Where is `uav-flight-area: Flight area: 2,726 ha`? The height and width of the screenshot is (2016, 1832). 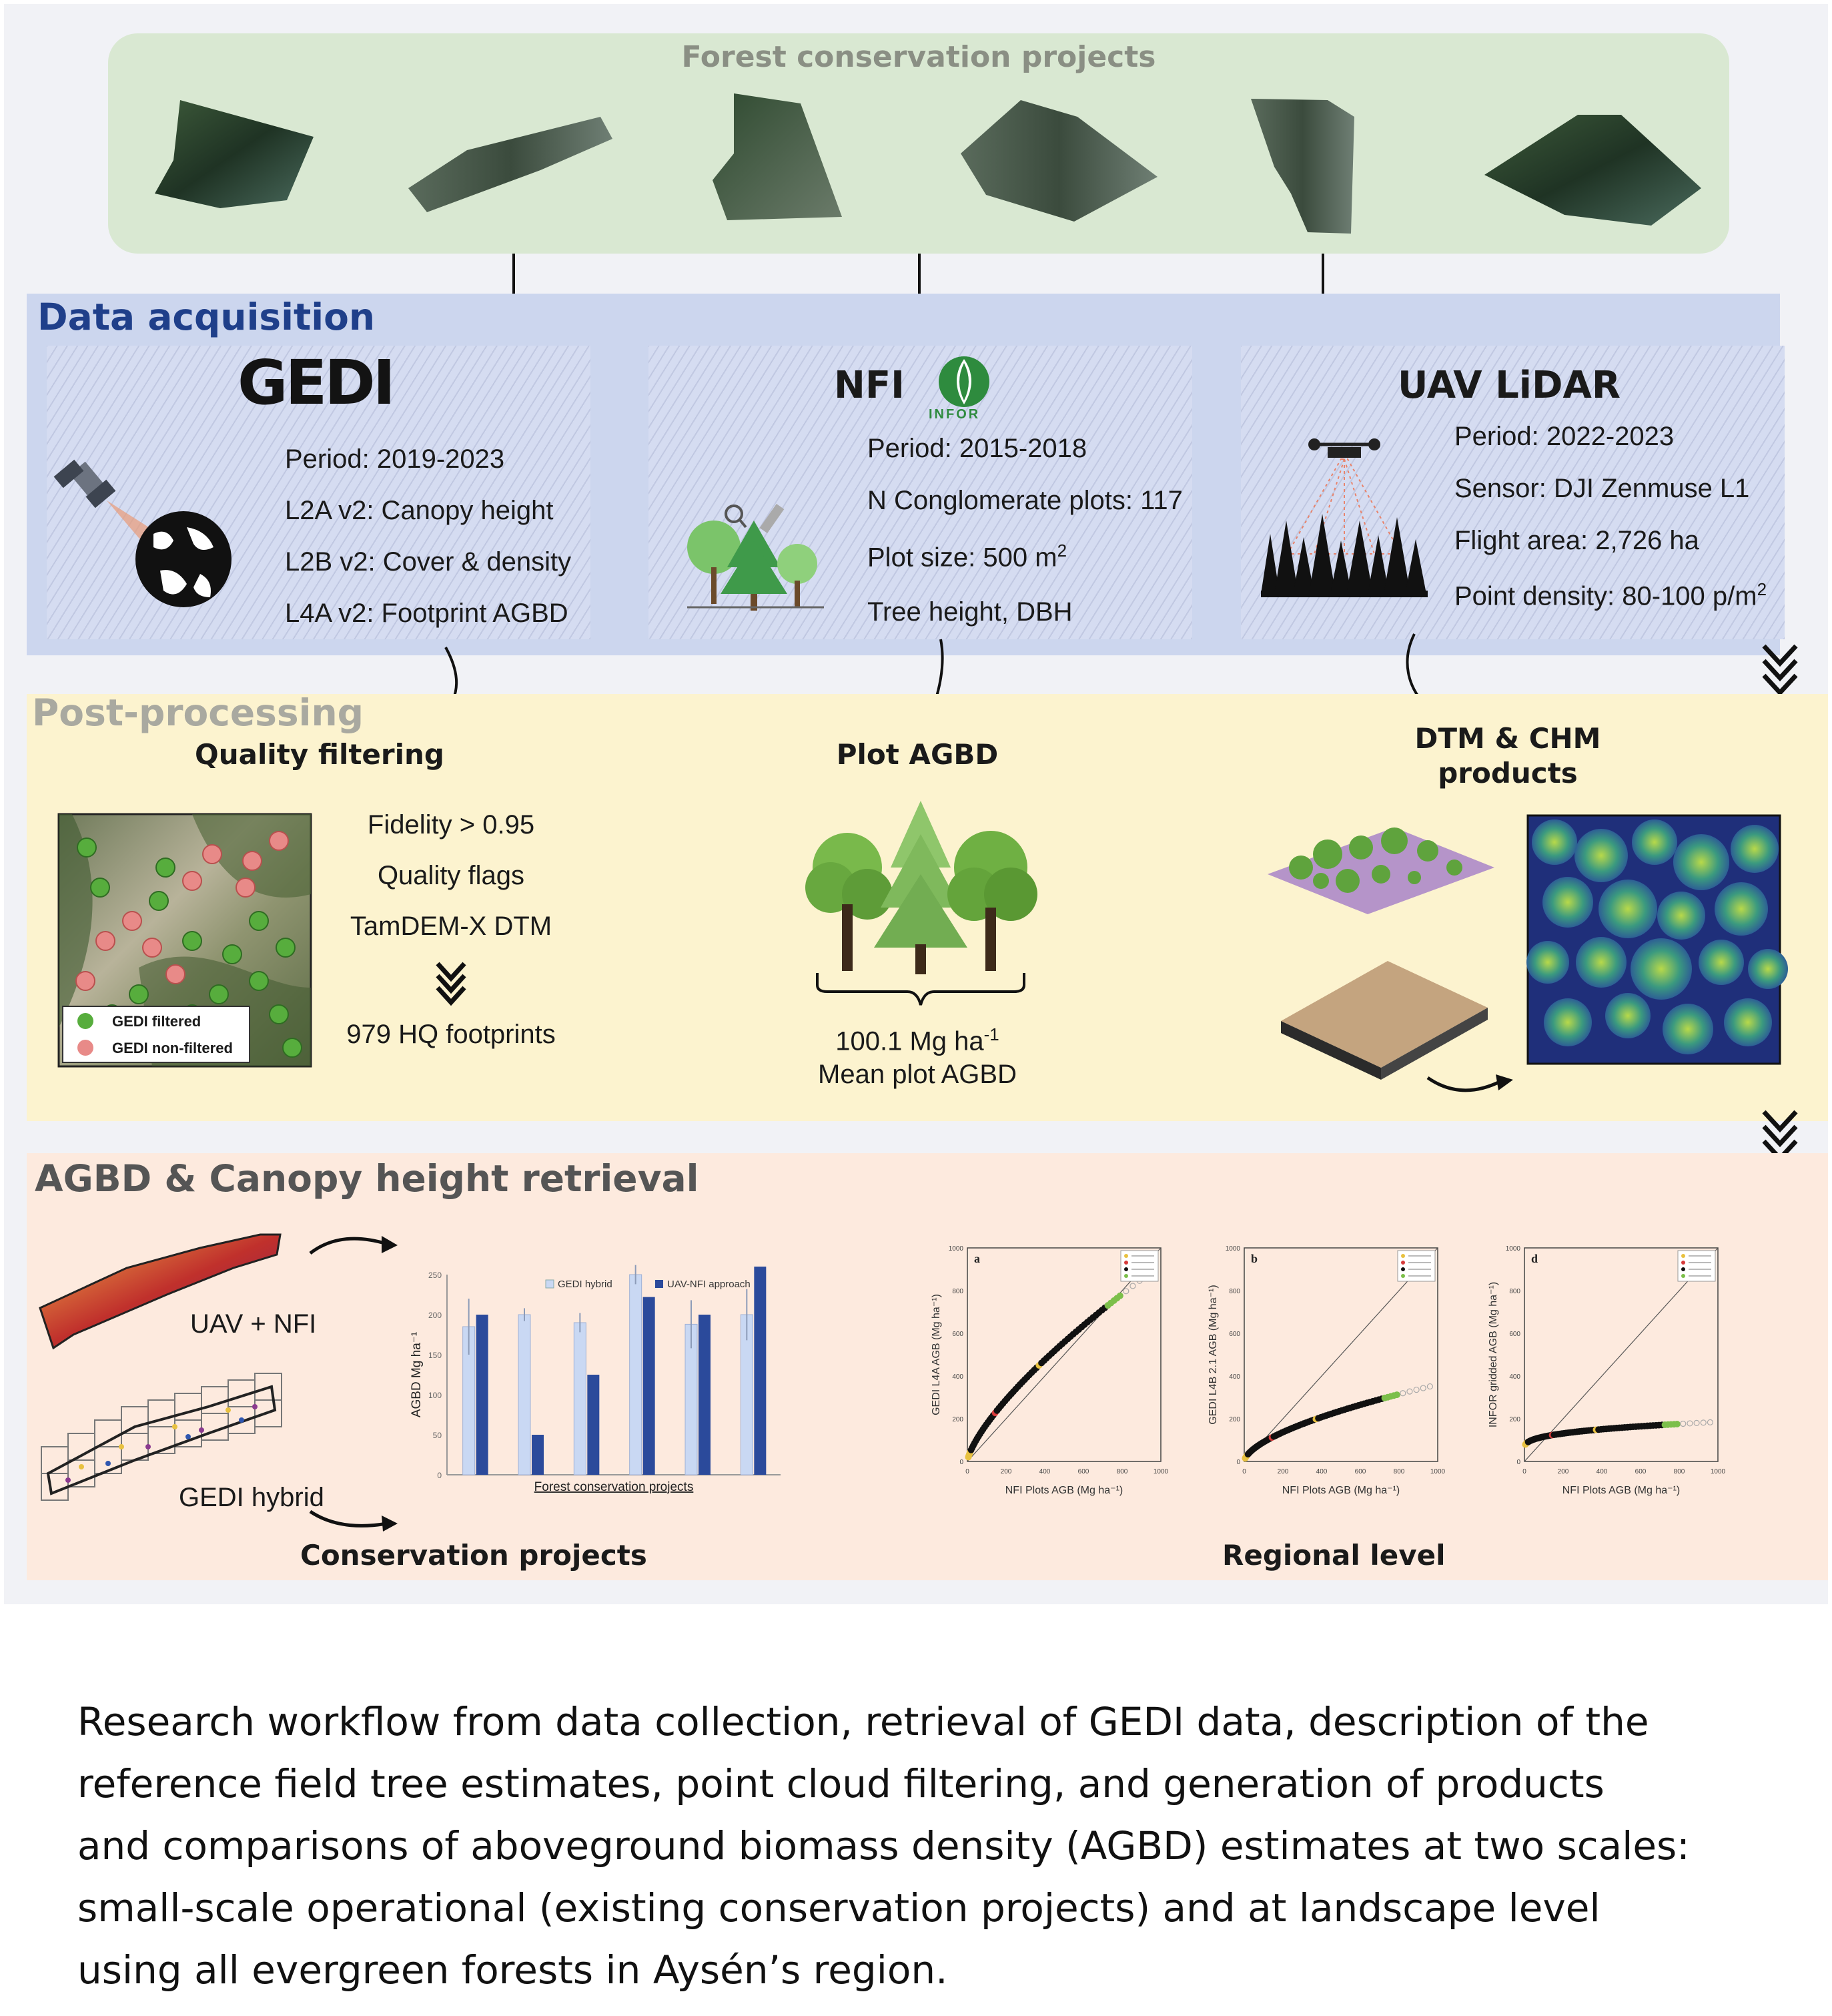 uav-flight-area: Flight area: 2,726 ha is located at coordinates (1576, 540).